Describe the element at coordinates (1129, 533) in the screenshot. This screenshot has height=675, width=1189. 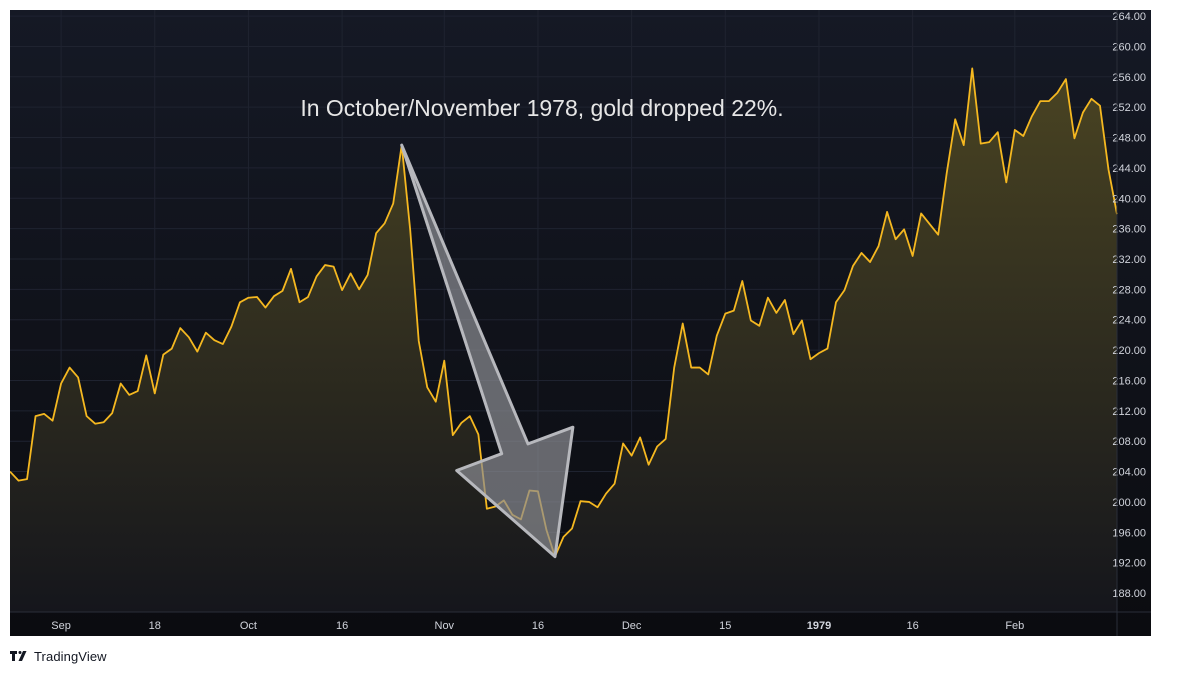
I see `y-tick-label: 196.00` at that location.